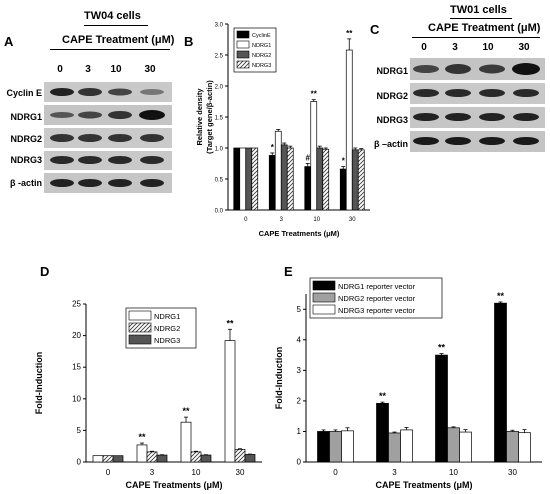 The width and height of the screenshot is (550, 494). What do you see at coordinates (76, 335) in the screenshot?
I see `y-tick-label: 20` at bounding box center [76, 335].